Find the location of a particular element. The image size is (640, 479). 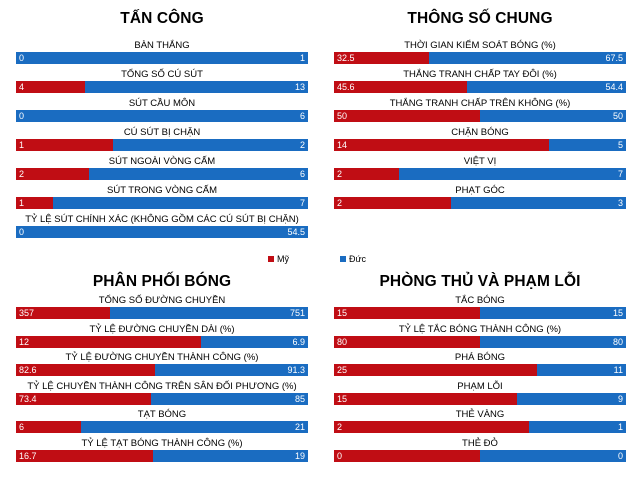

stat-value-team-b: 751 is located at coordinates (297, 313).